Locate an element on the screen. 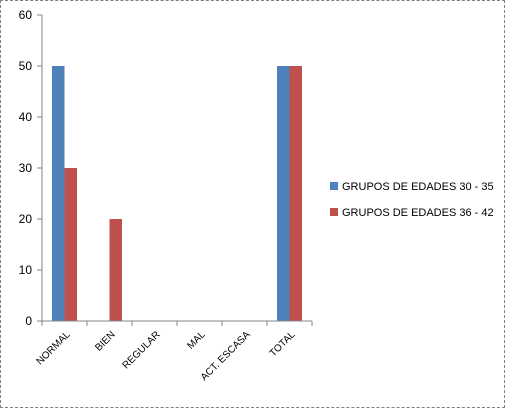 This screenshot has width=505, height=408. bar-1-normal is located at coordinates (58, 193).